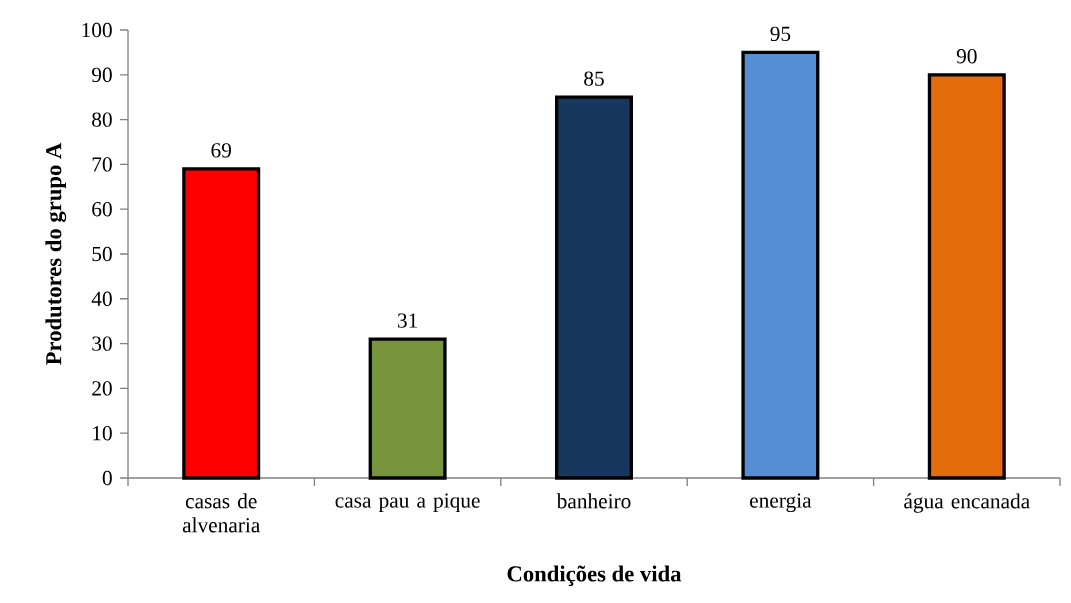 Image resolution: width=1071 pixels, height=603 pixels. Describe the element at coordinates (407, 320) in the screenshot. I see `data-label: 31` at that location.